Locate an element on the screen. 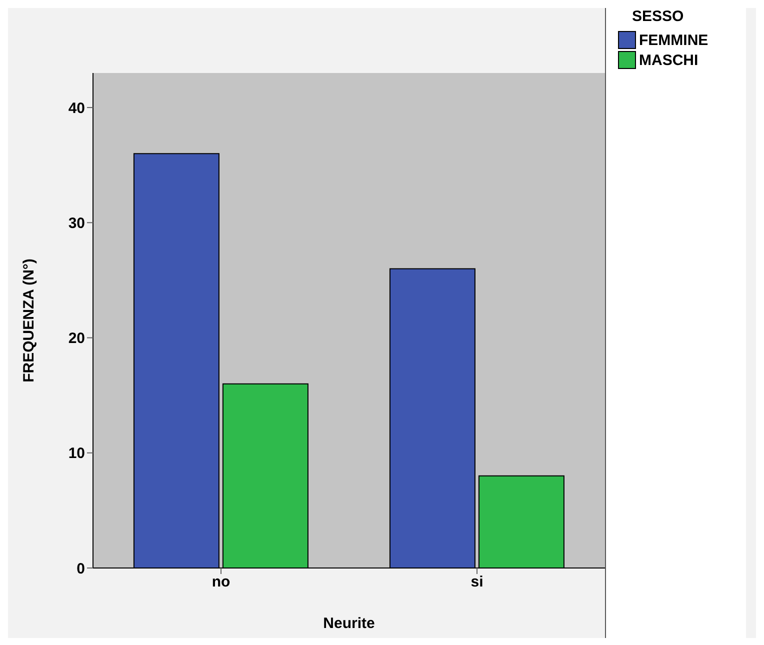  legend-title: SESSO is located at coordinates (658, 16).